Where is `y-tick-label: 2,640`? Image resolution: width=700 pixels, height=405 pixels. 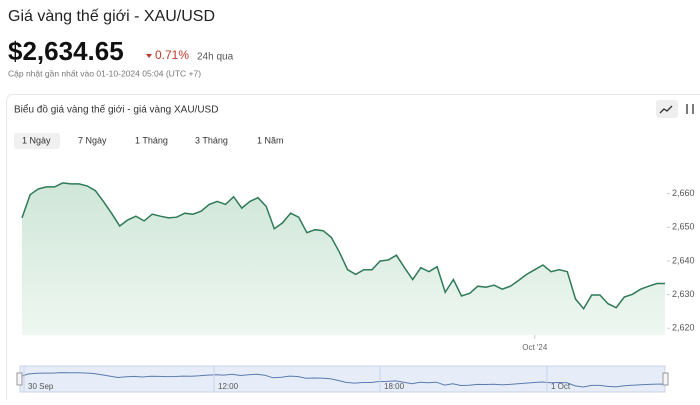
y-tick-label: 2,640 is located at coordinates (683, 260).